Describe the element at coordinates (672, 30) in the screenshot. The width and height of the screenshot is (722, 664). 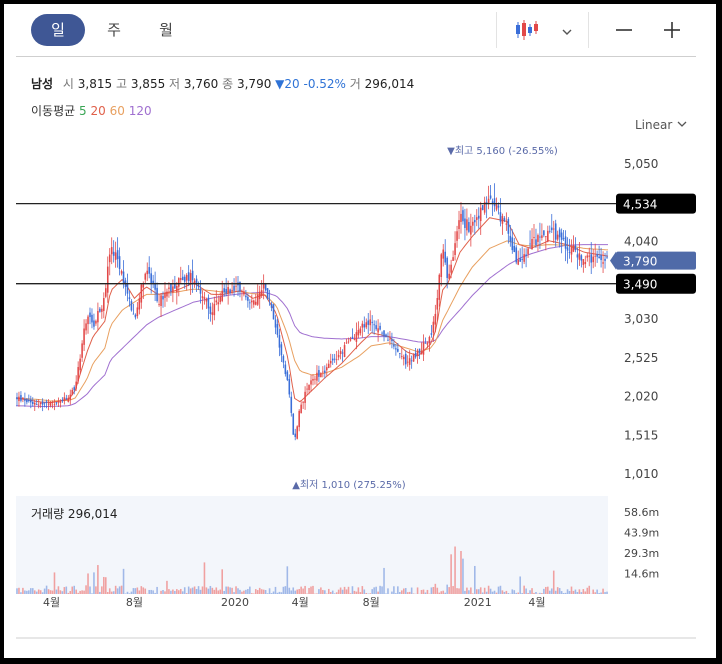
I see `plus-icon` at that location.